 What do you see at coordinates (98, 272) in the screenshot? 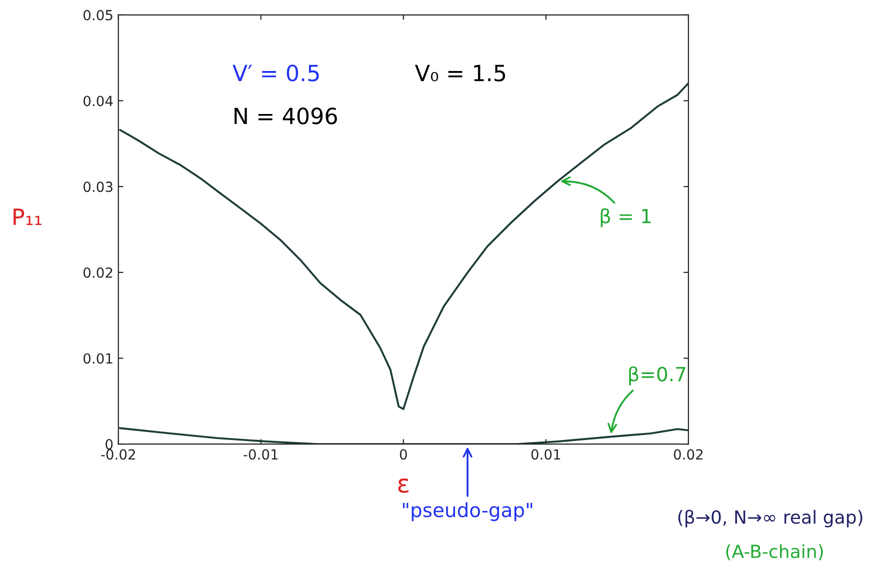
I see `y-tick-label: 0.02` at bounding box center [98, 272].